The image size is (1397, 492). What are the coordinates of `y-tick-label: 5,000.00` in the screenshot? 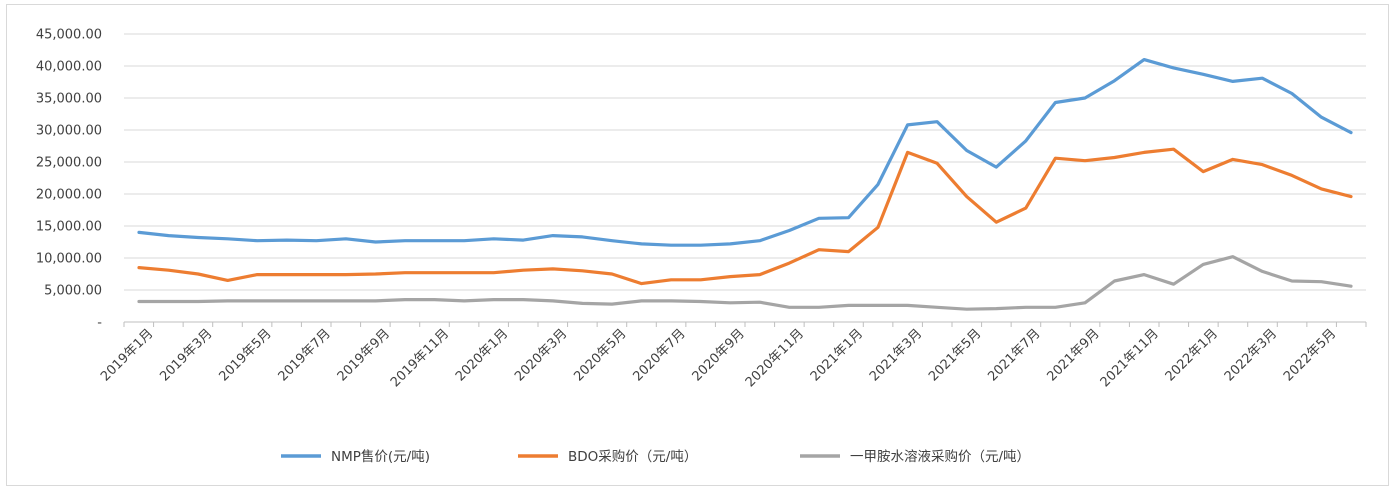 It's located at (73, 291).